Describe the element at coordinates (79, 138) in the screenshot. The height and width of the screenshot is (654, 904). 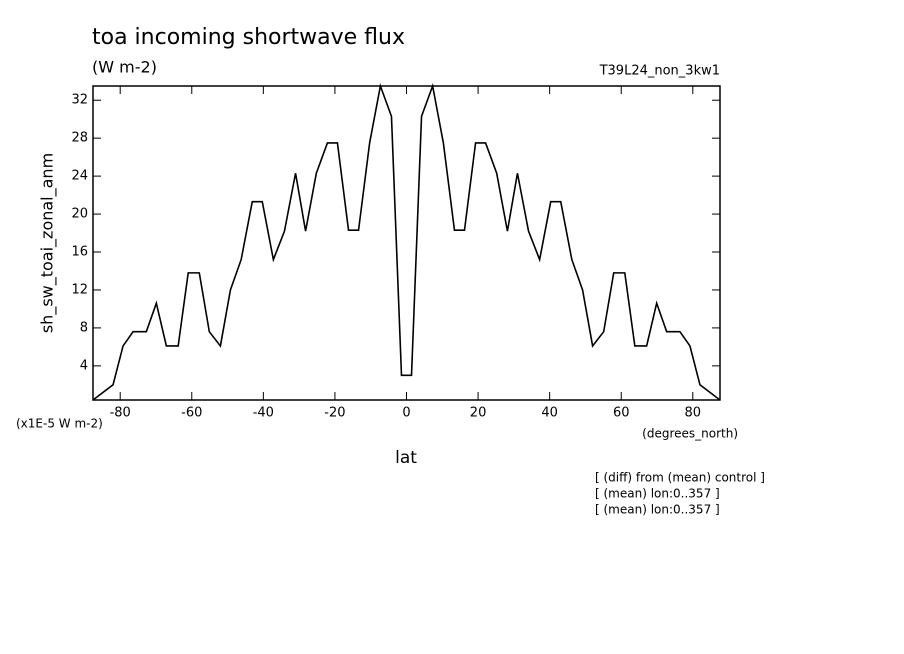
I see `y-tick-label: 28` at that location.